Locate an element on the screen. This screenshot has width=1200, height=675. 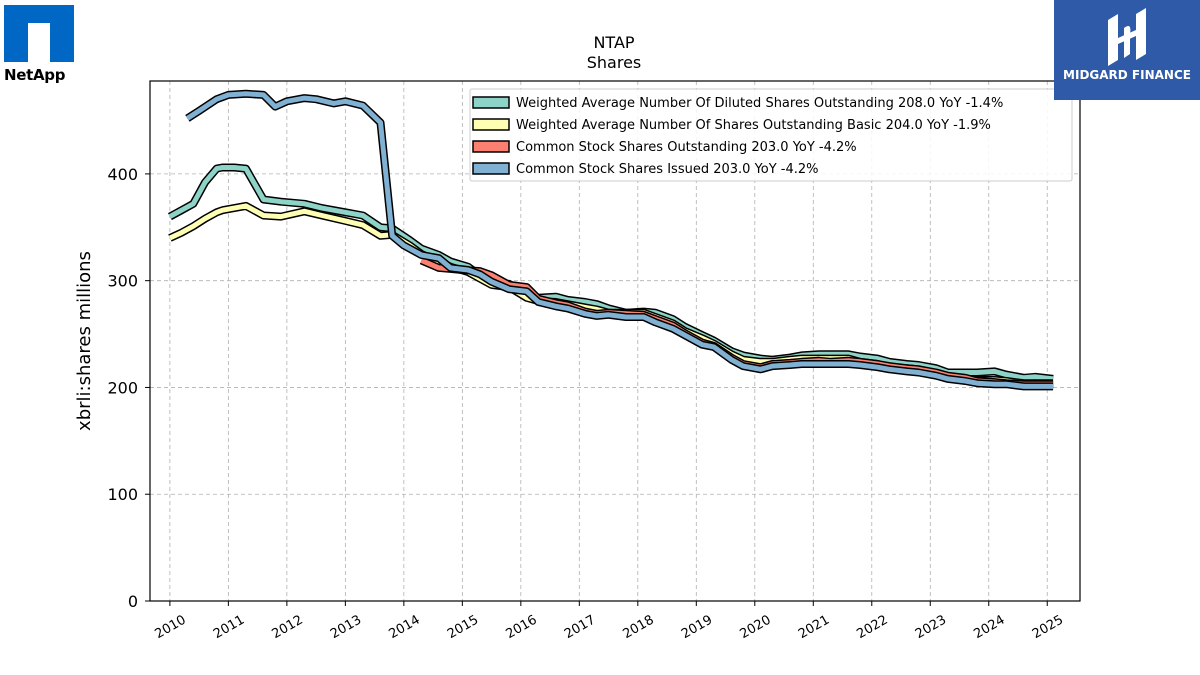
y-tick-label: 400 is located at coordinates (122, 174).